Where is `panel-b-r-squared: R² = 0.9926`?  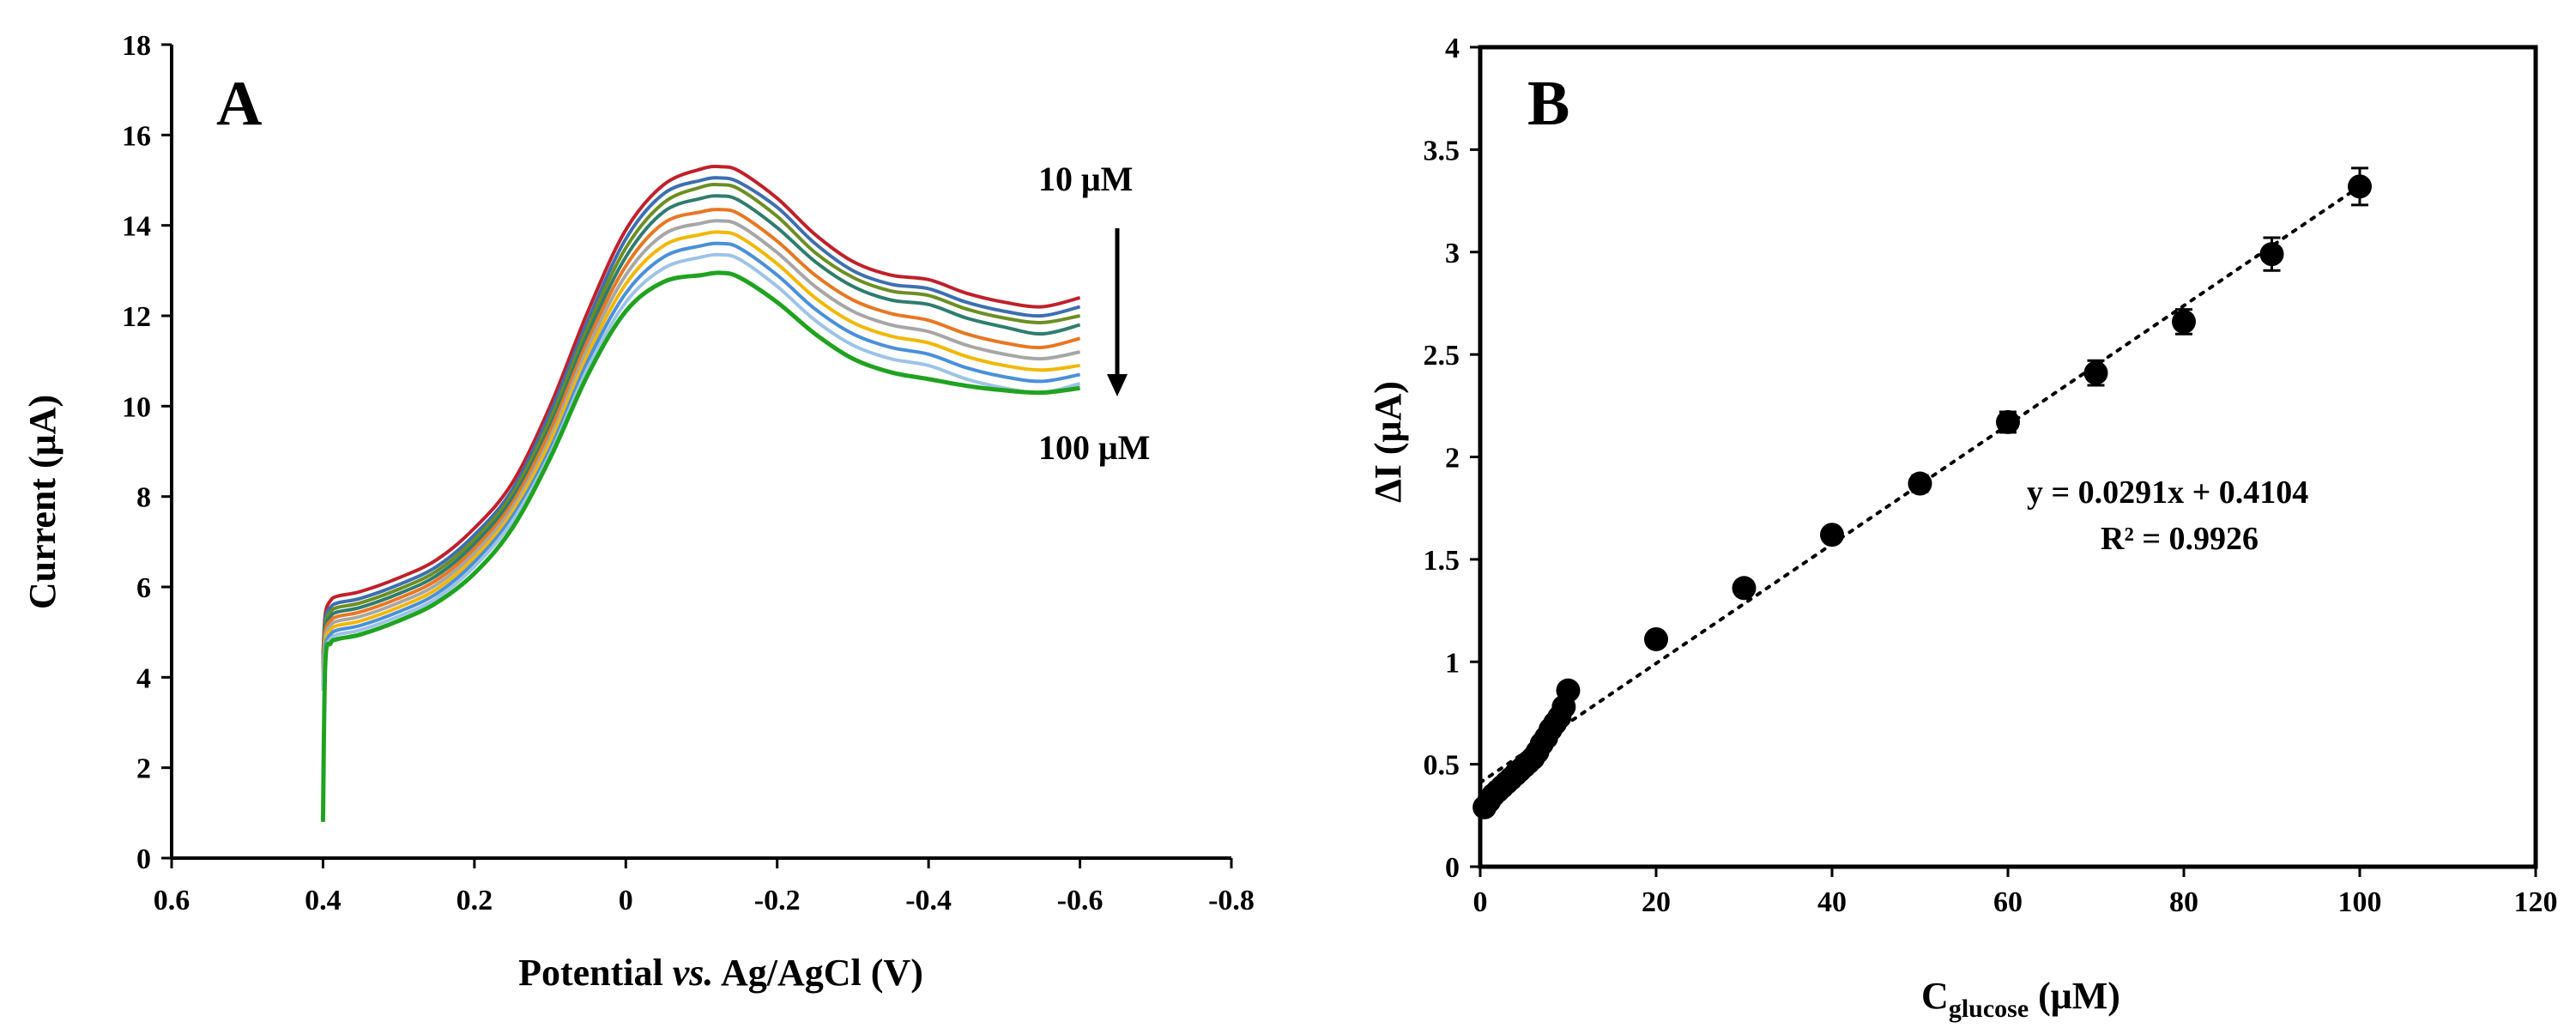
panel-b-r-squared: R² = 0.9926 is located at coordinates (2180, 539).